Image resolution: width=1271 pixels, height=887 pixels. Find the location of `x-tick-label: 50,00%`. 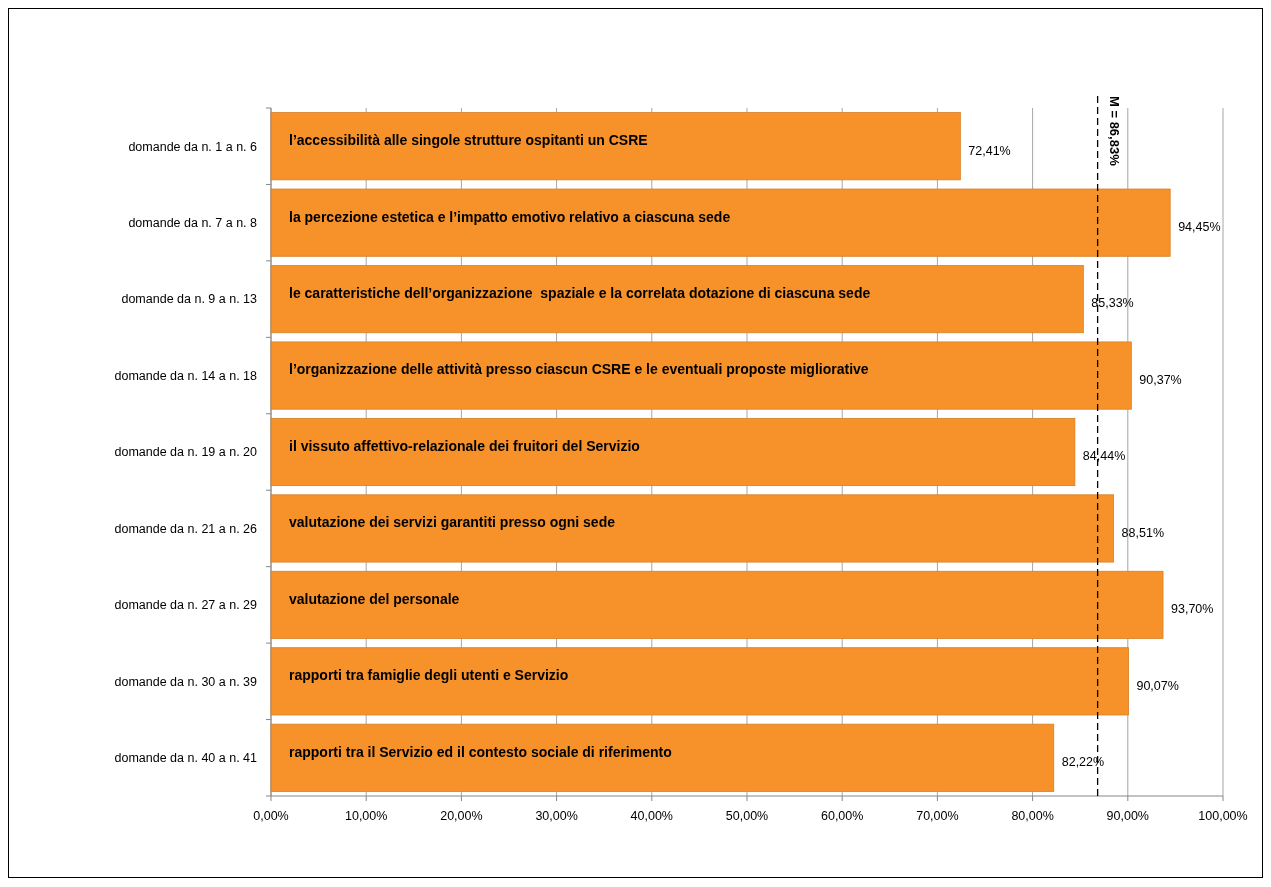

x-tick-label: 50,00% is located at coordinates (747, 816).